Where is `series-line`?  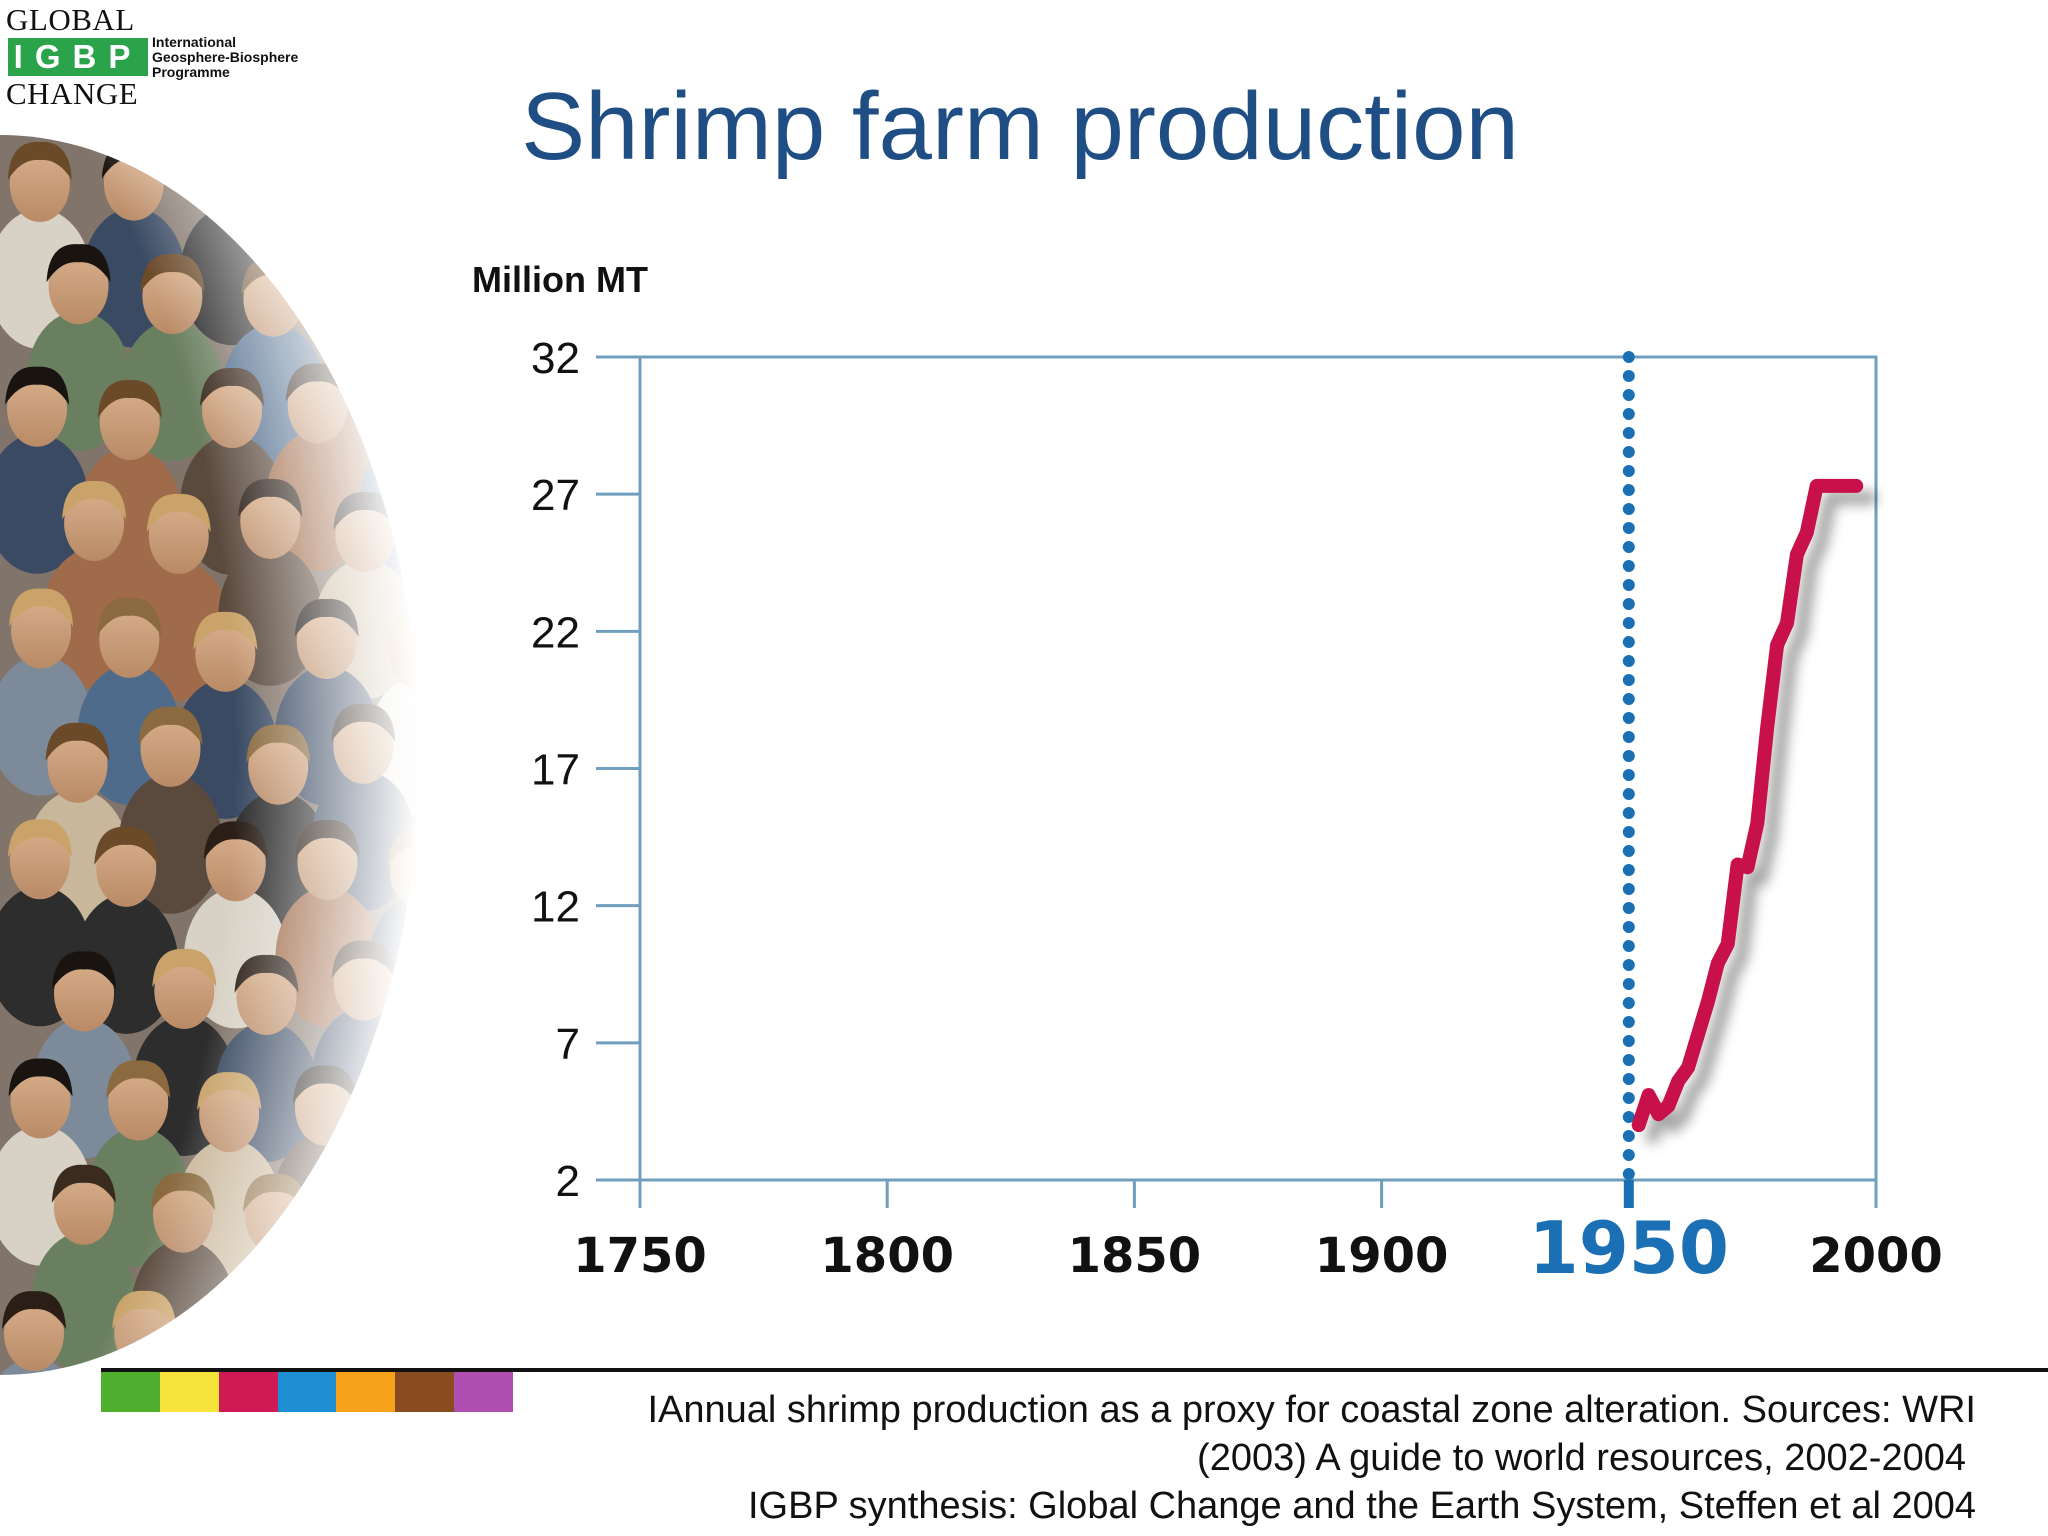
series-line is located at coordinates (1747, 805).